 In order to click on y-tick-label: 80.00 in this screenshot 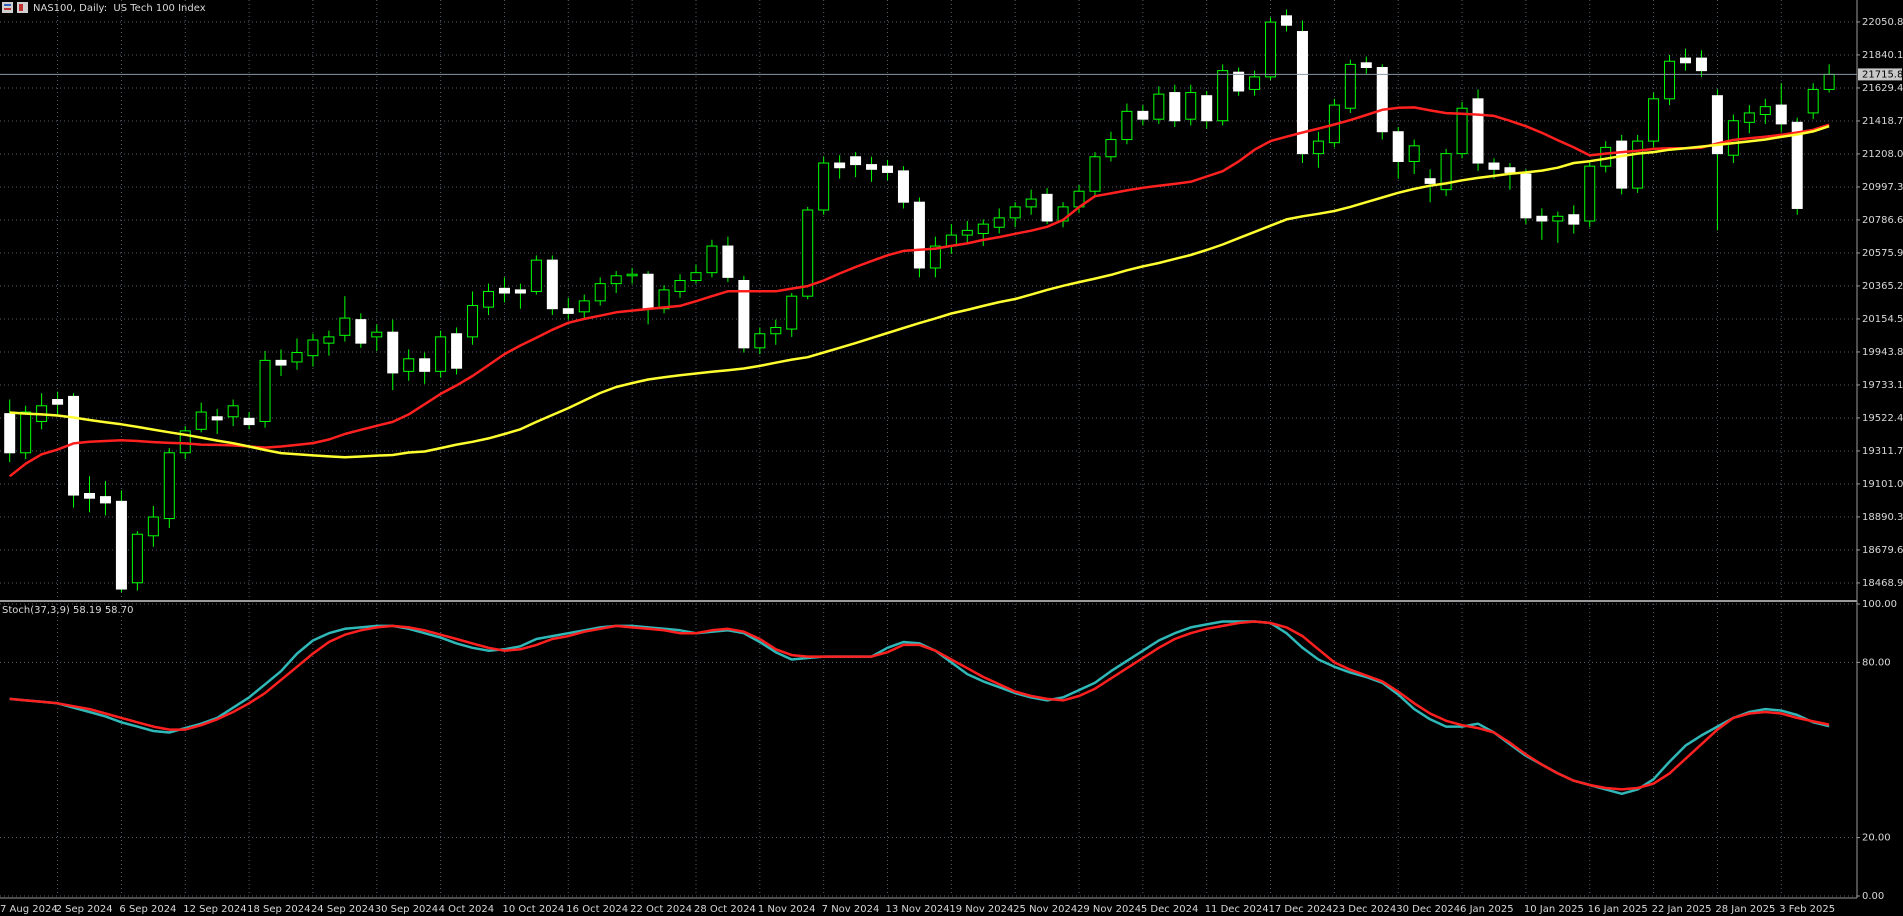, I will do `click(1876, 662)`.